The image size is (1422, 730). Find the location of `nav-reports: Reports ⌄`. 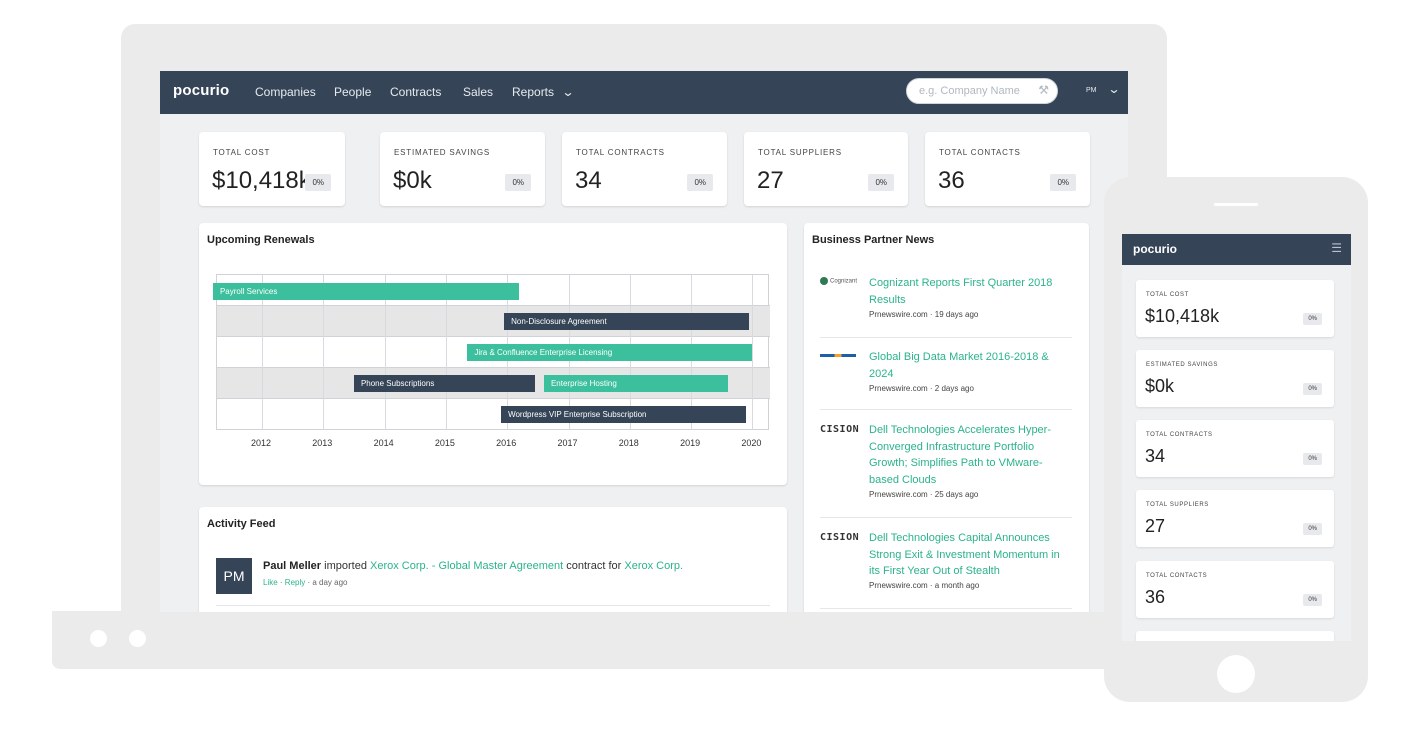

nav-reports: Reports ⌄ is located at coordinates (543, 92).